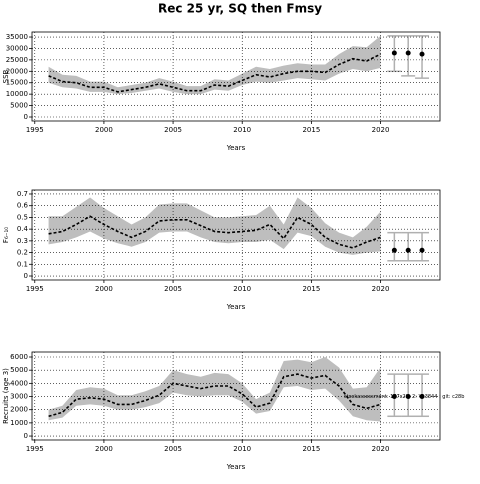 Image resolution: width=480 pixels, height=484 pixels. I want to click on y-tick-label: 0.1, so click(22, 264).